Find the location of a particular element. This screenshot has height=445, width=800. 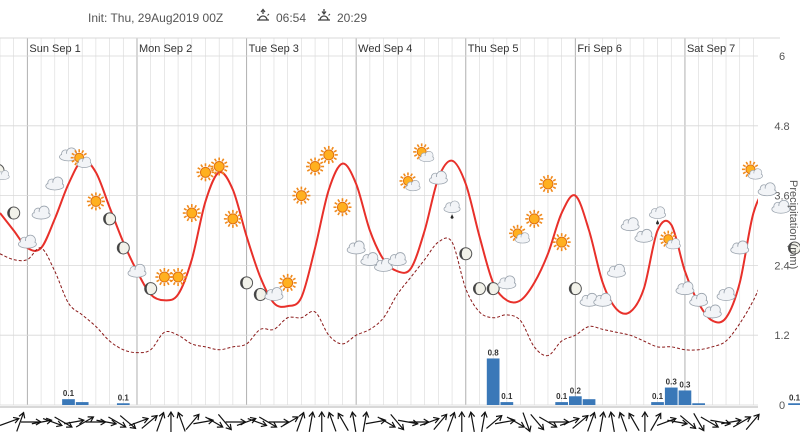

y-tick-label: 4.8 is located at coordinates (781, 127).